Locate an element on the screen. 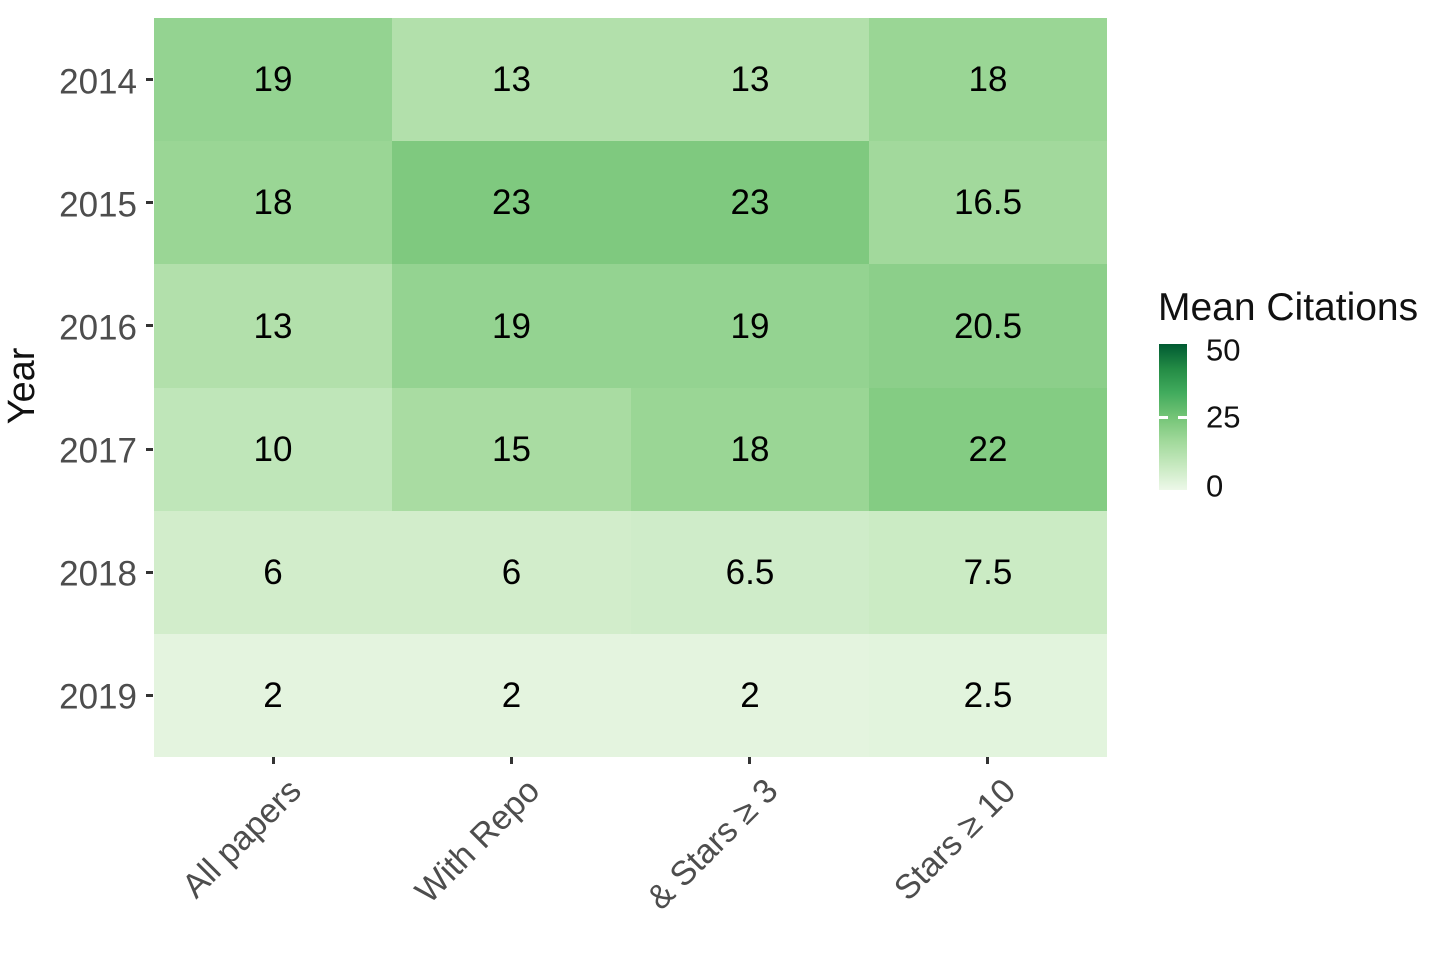 Image resolution: width=1440 pixels, height=960 pixels. y-tick-label: 2017 is located at coordinates (98, 451).